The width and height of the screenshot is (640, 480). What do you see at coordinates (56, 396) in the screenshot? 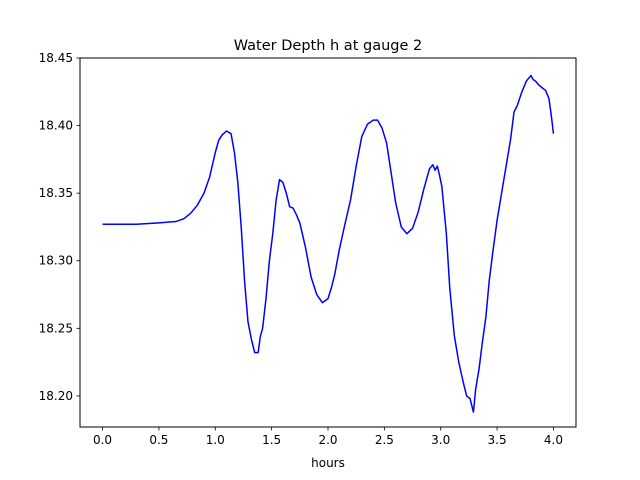
I see `y-tick-label: 18.20` at bounding box center [56, 396].